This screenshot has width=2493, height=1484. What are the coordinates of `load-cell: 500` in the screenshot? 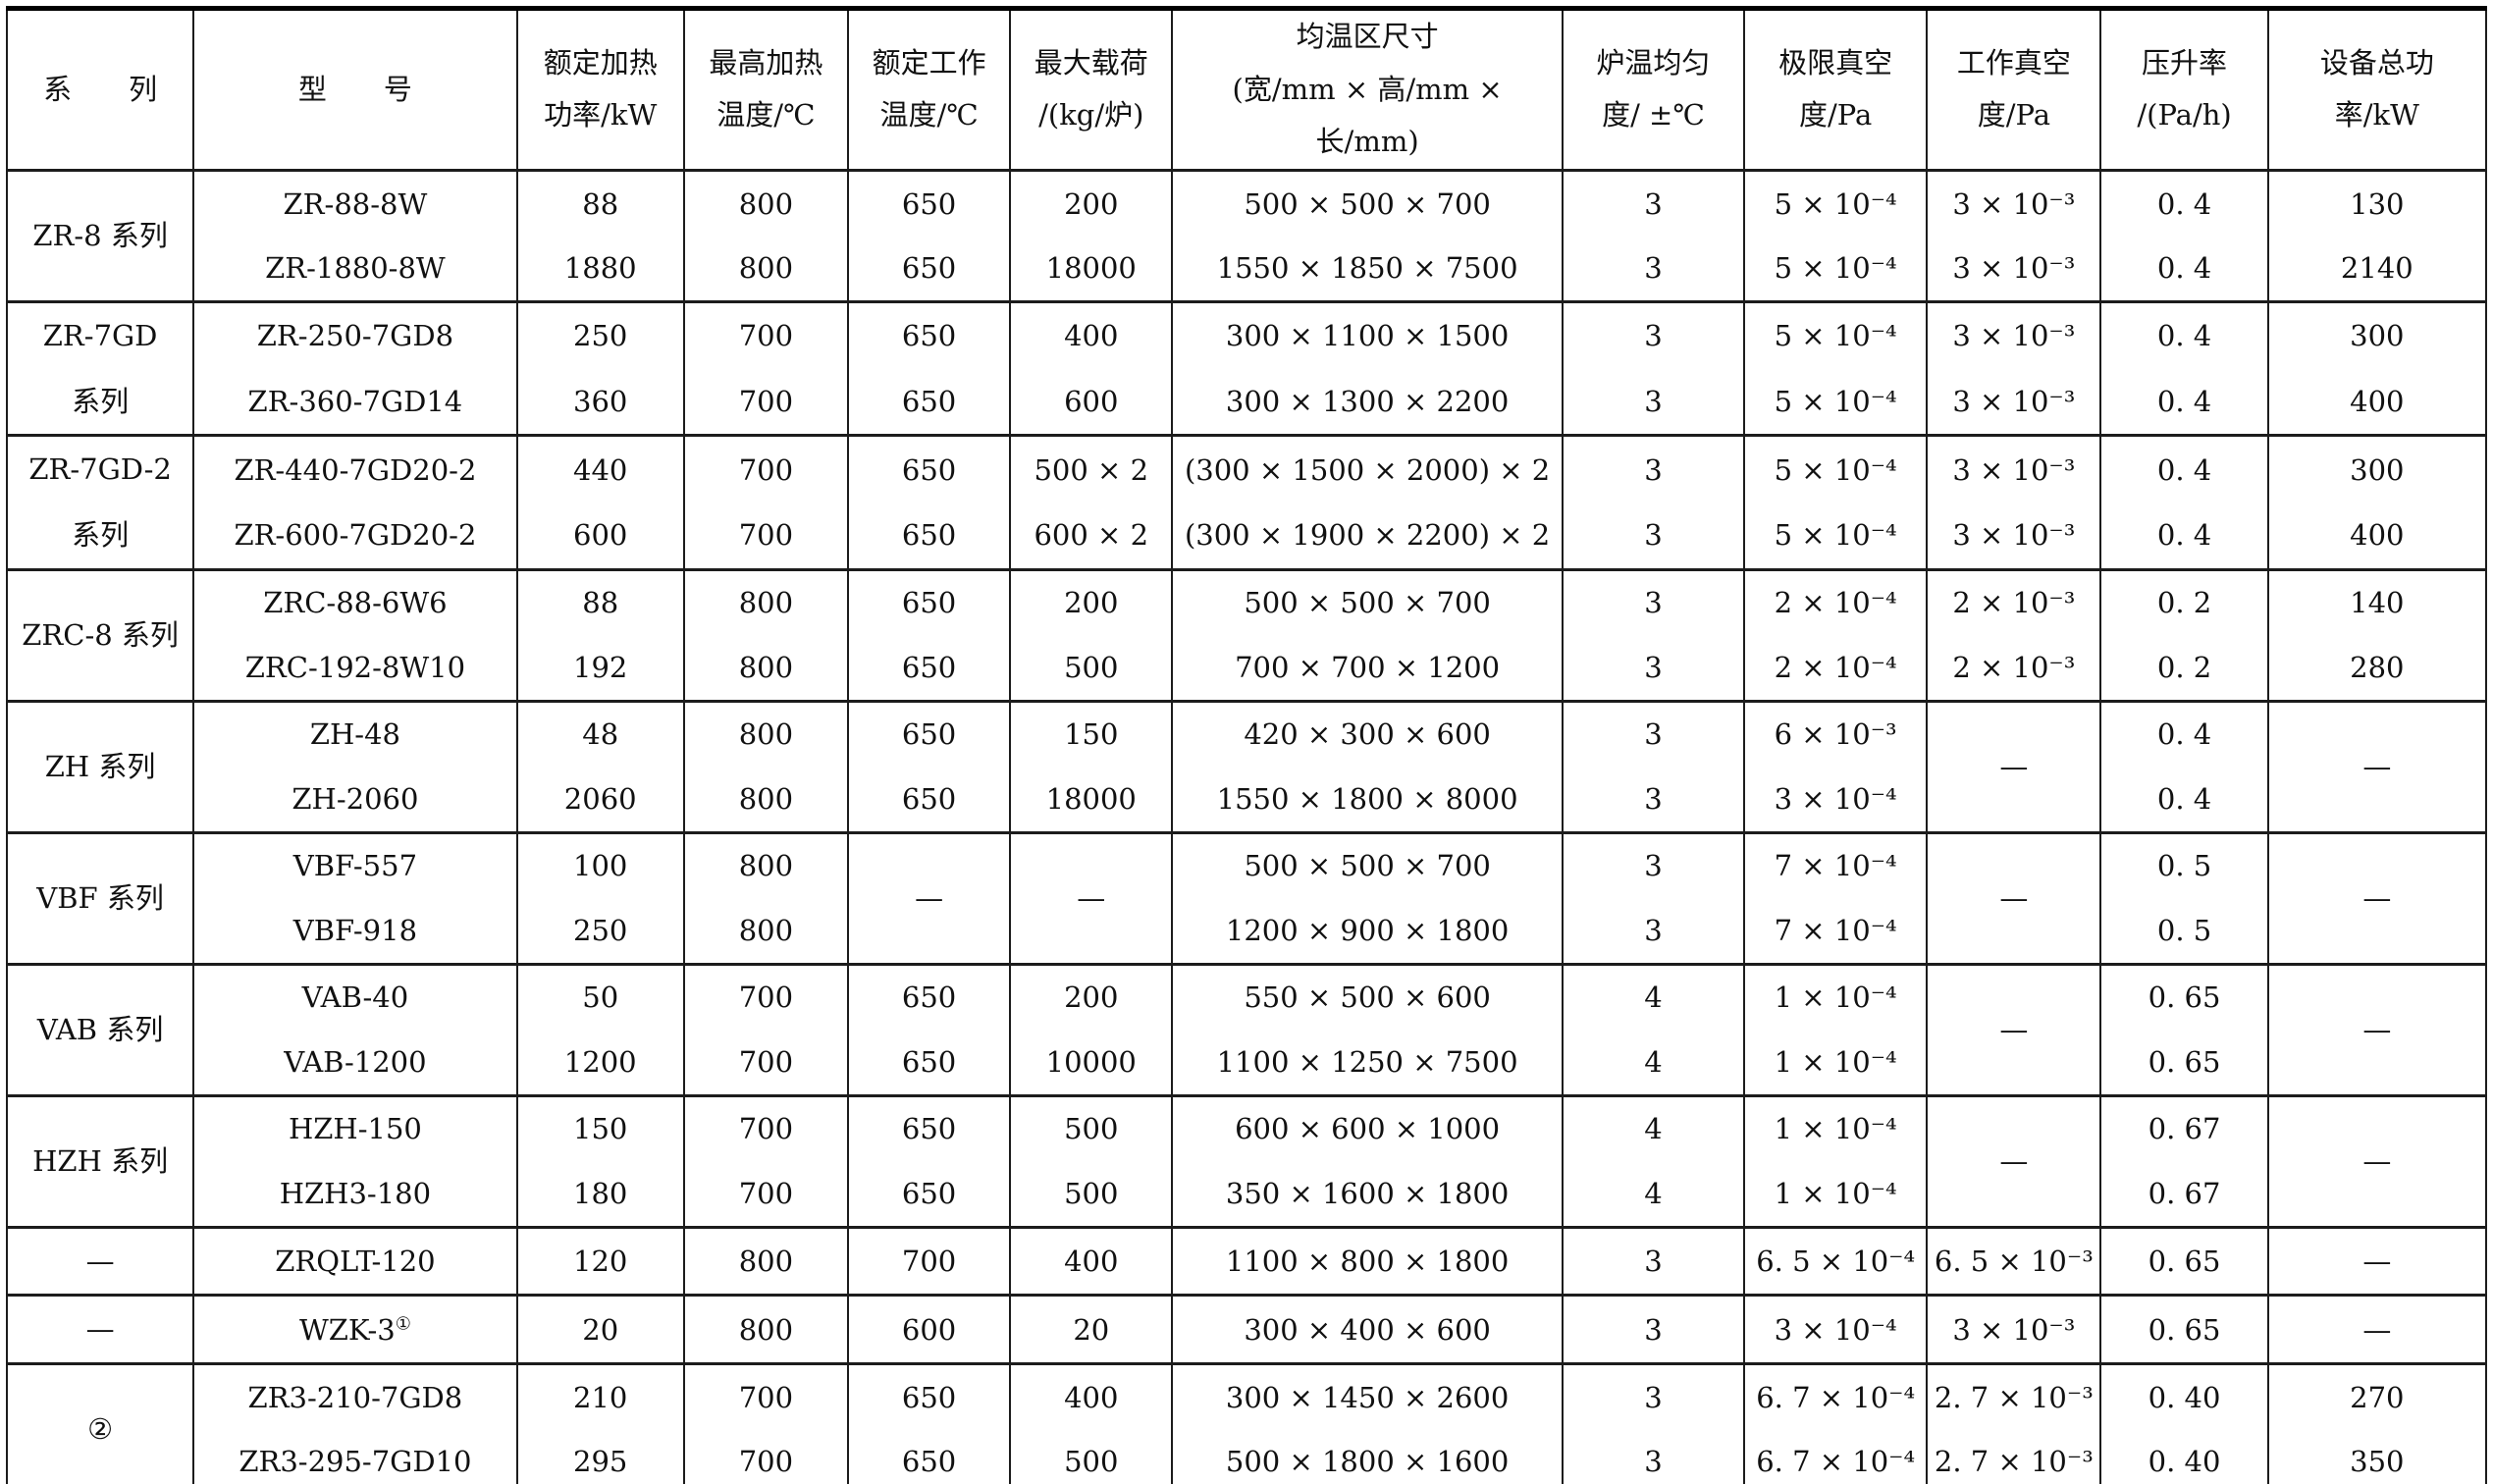 It's located at (1091, 1457).